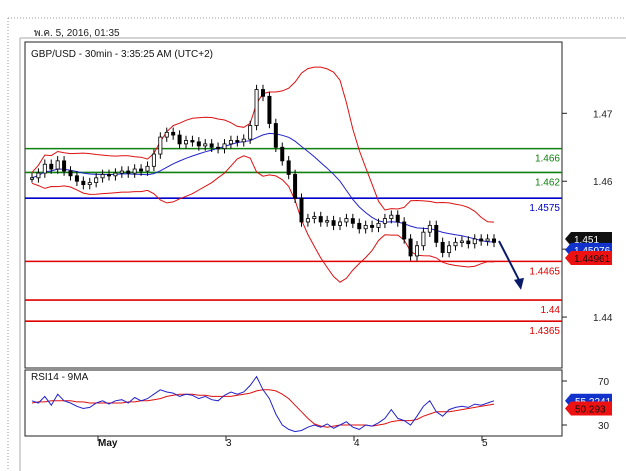  I want to click on rsi-y-tick-label: 70, so click(604, 382).